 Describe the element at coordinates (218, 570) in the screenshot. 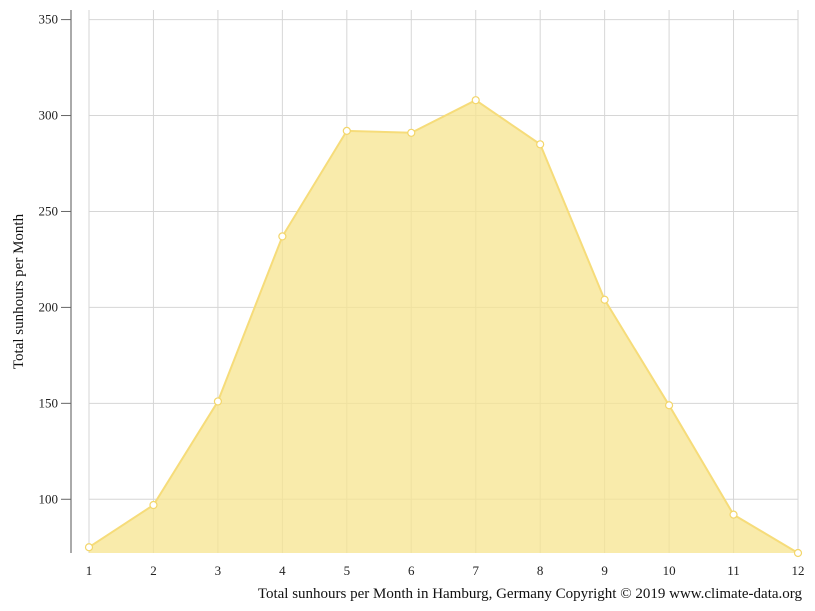

I see `x-tick-label: 3` at that location.